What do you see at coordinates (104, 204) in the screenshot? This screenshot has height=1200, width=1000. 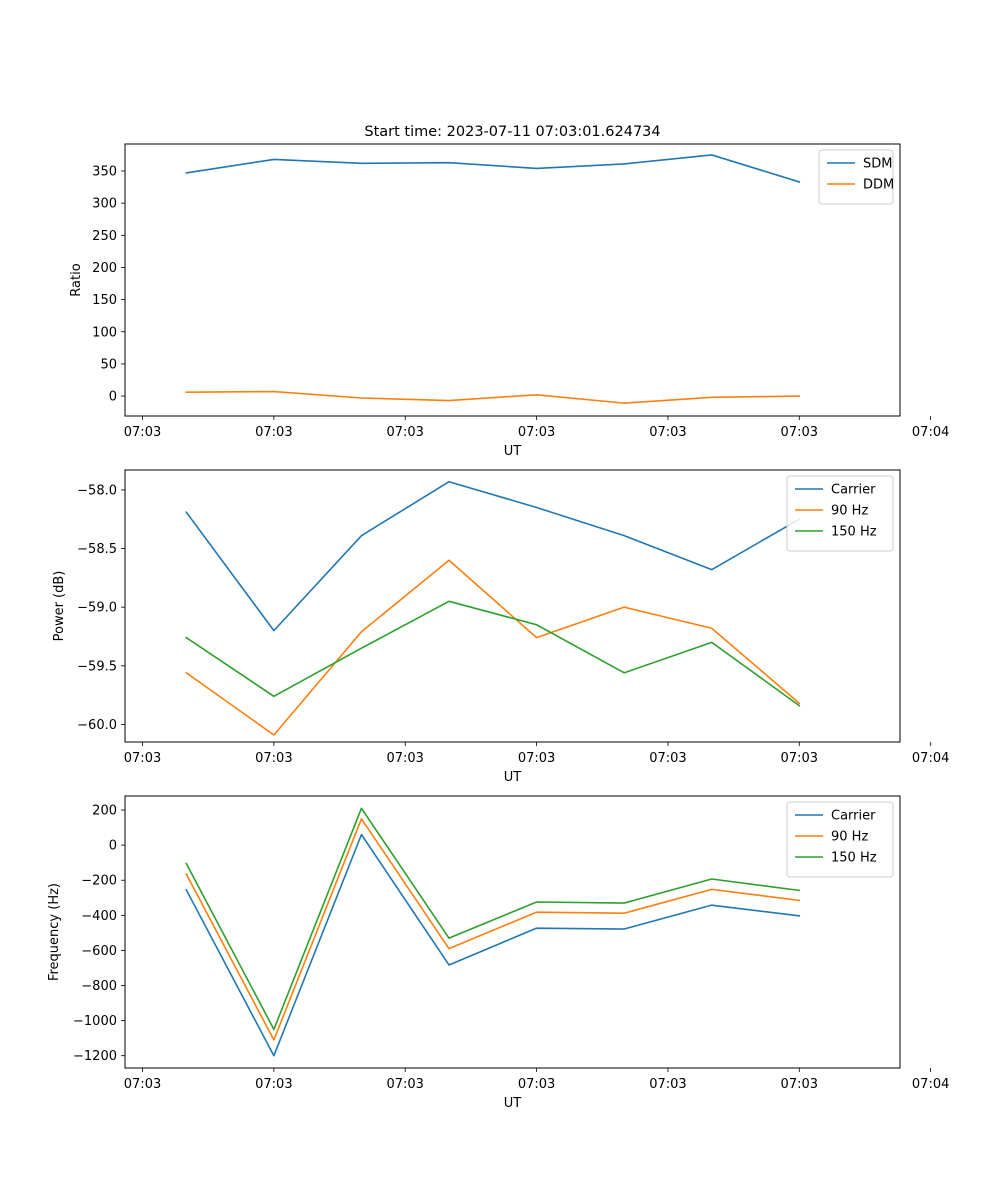 I see `y-tick-label: 300` at bounding box center [104, 204].